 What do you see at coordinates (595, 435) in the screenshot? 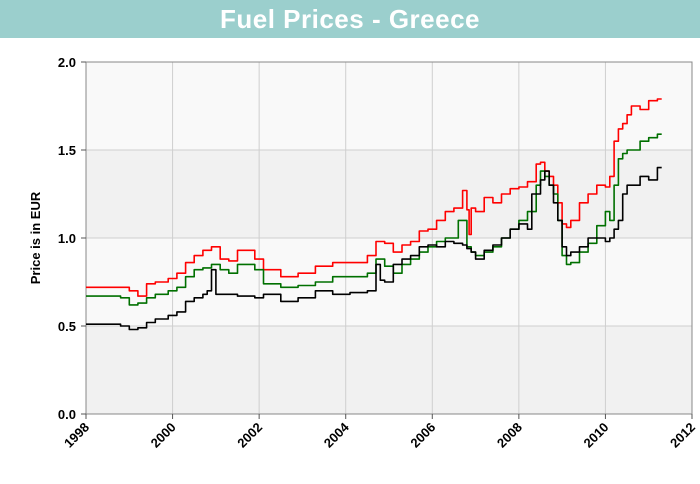
I see `x-tick-label: 2010` at bounding box center [595, 435].